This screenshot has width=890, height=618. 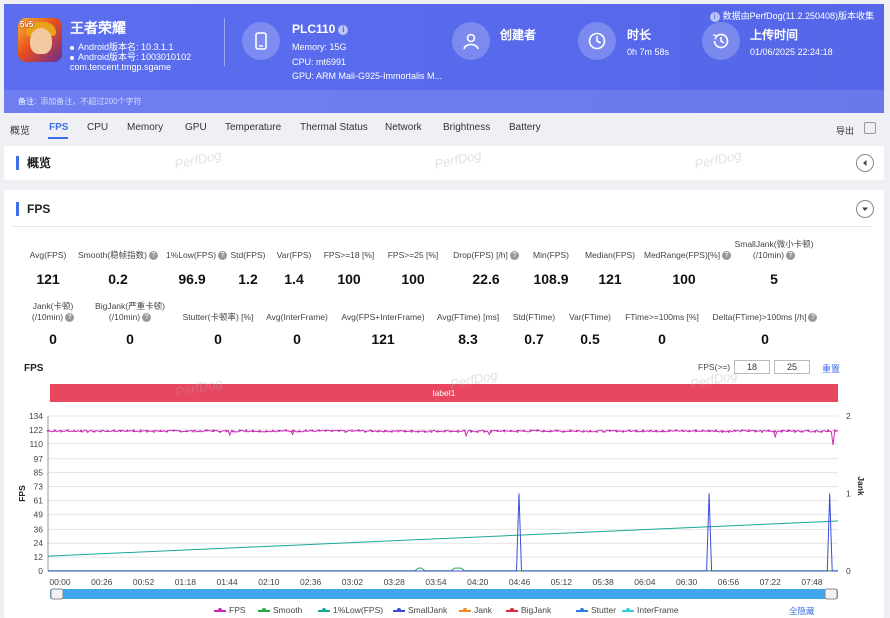 I want to click on tab-memory: Memory, so click(x=145, y=127).